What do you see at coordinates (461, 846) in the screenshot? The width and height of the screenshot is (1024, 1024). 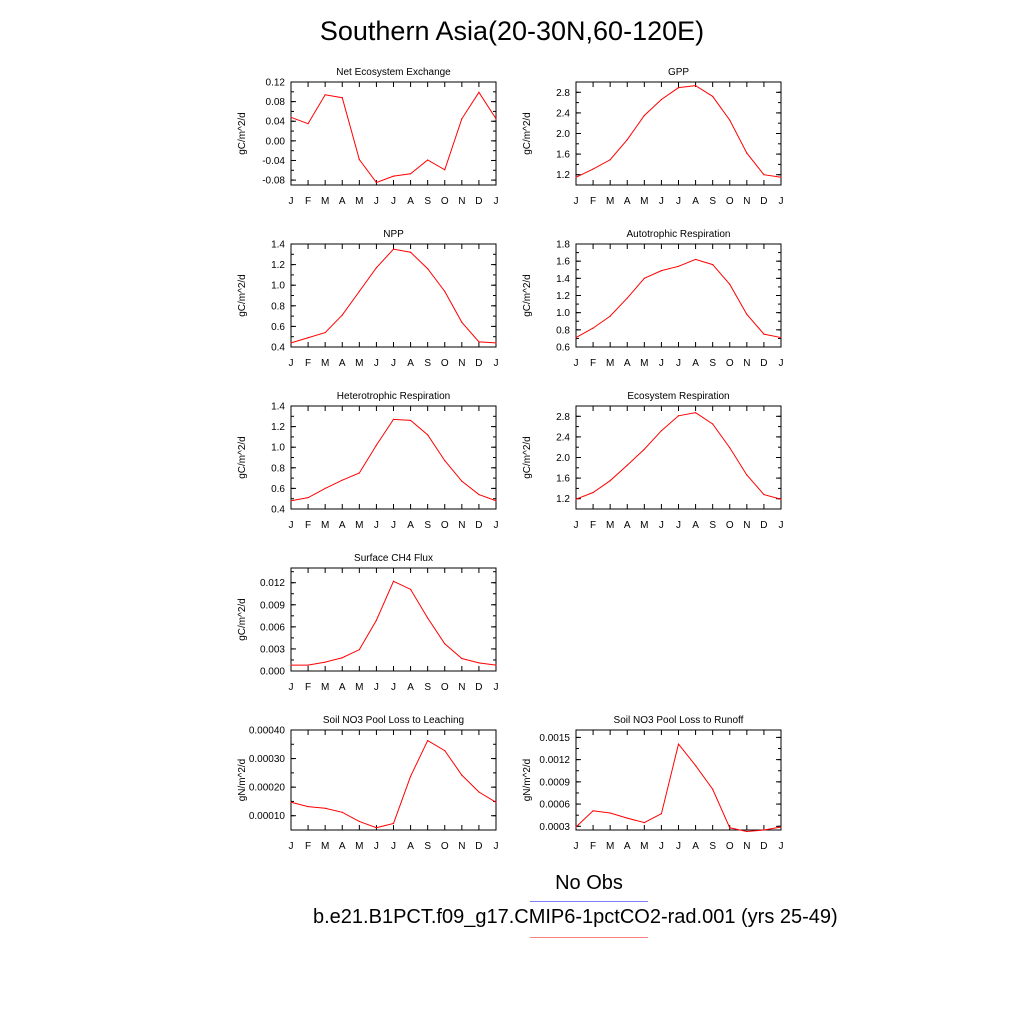 I see `x-tick-label: N` at bounding box center [461, 846].